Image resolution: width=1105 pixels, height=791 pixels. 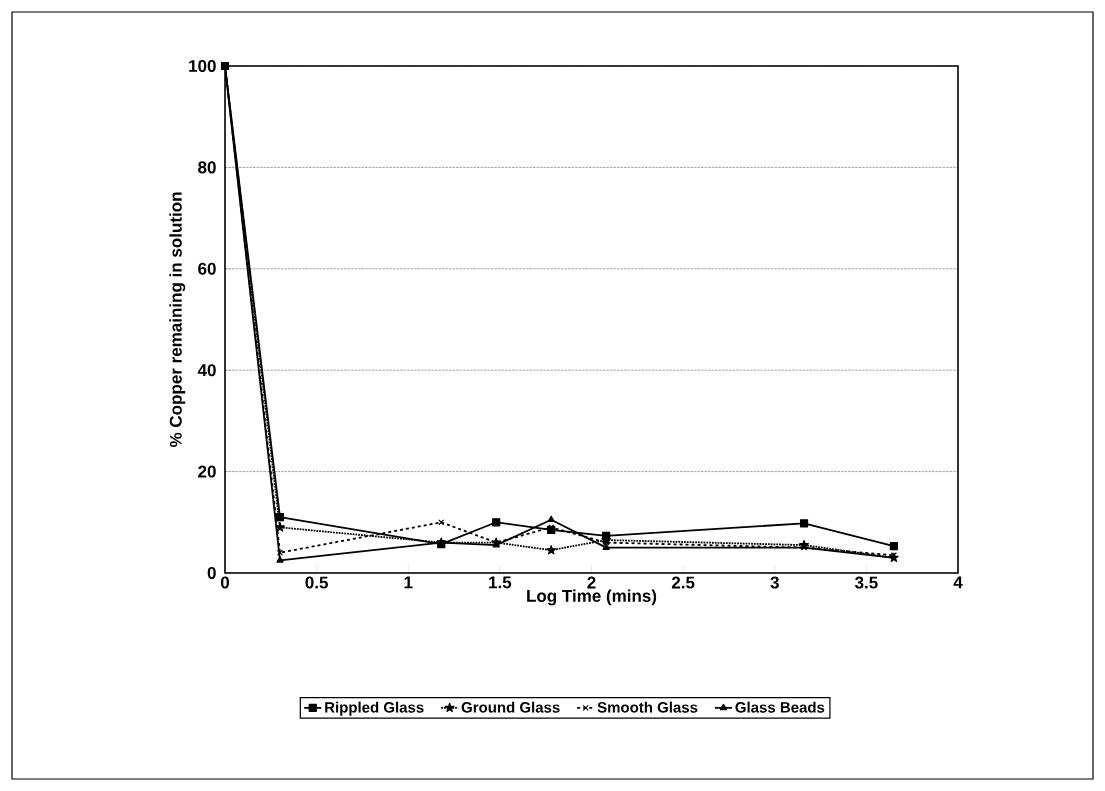 What do you see at coordinates (500, 582) in the screenshot?
I see `x-tick-label: 1.5` at bounding box center [500, 582].